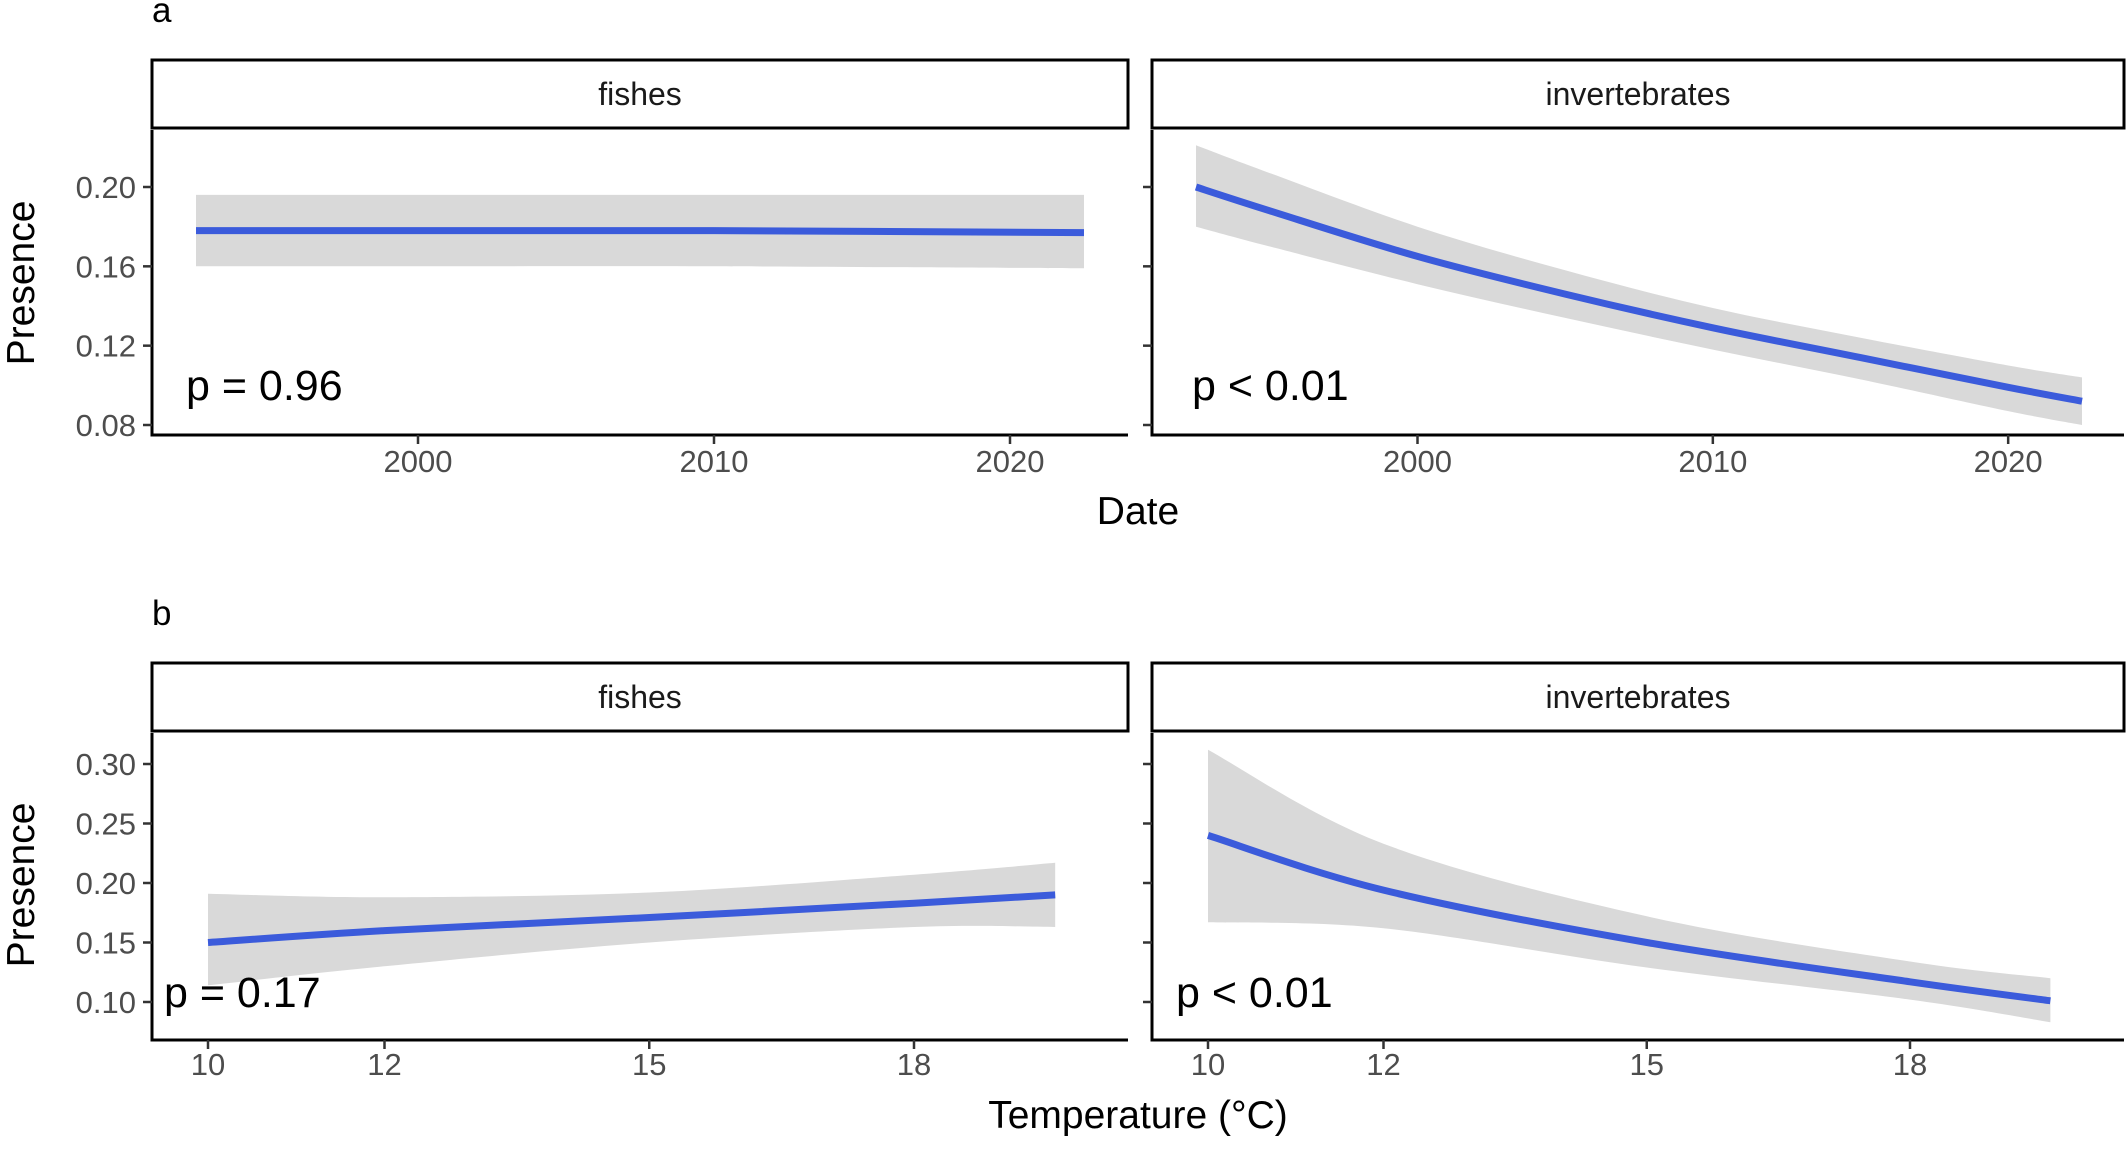 The image size is (2128, 1152). What do you see at coordinates (106, 1002) in the screenshot?
I see `y-tick-label: 0.10` at bounding box center [106, 1002].